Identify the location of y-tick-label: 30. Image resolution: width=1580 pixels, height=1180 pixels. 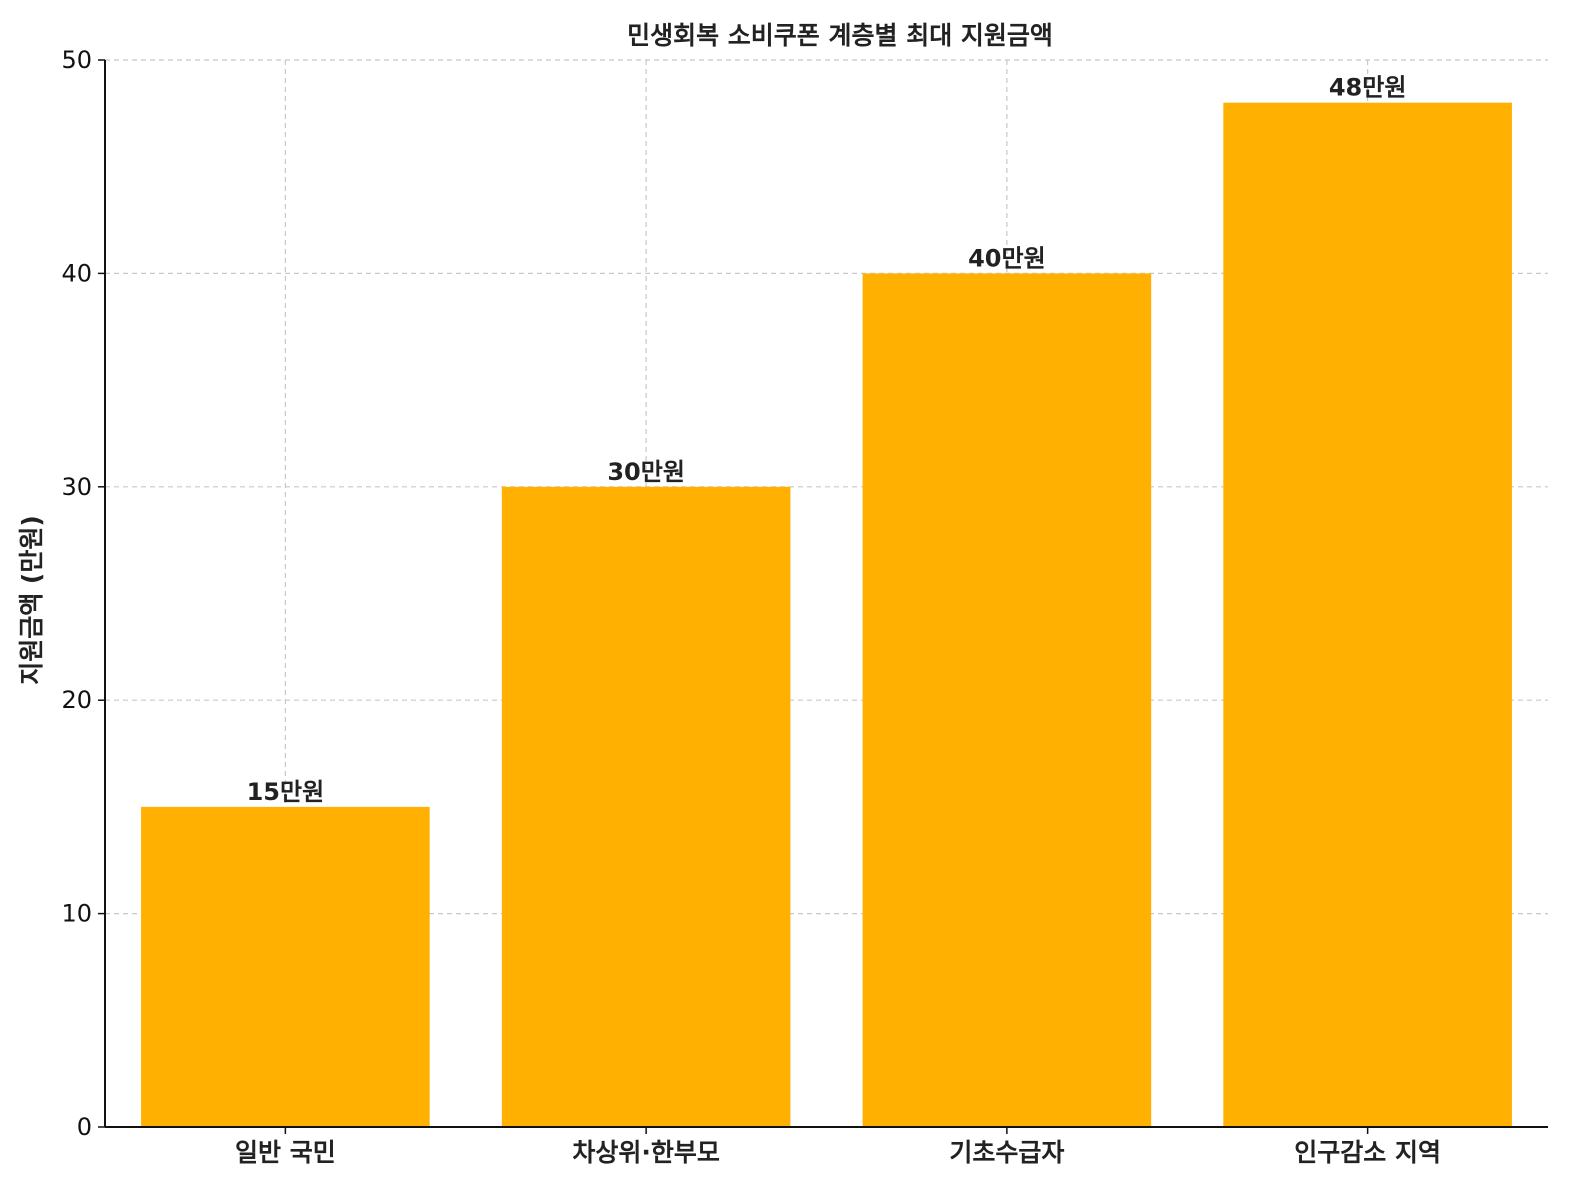
(76, 487).